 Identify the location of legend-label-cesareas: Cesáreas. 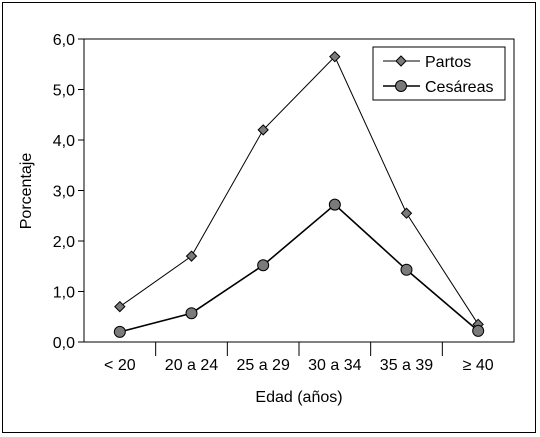
(459, 87).